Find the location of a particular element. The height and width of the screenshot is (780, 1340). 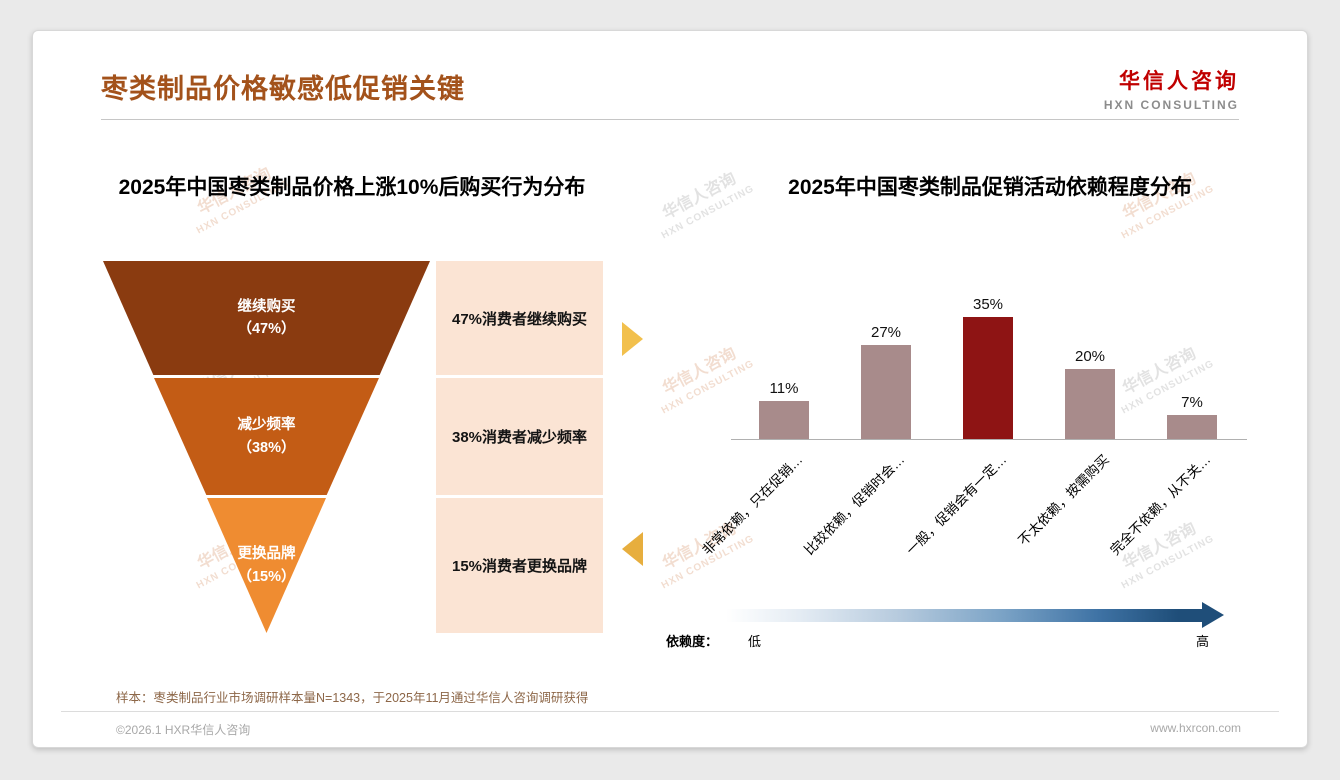

bar-chart-title: 2025年中国枣类制品促销活动依赖程度分布 is located at coordinates (990, 187).